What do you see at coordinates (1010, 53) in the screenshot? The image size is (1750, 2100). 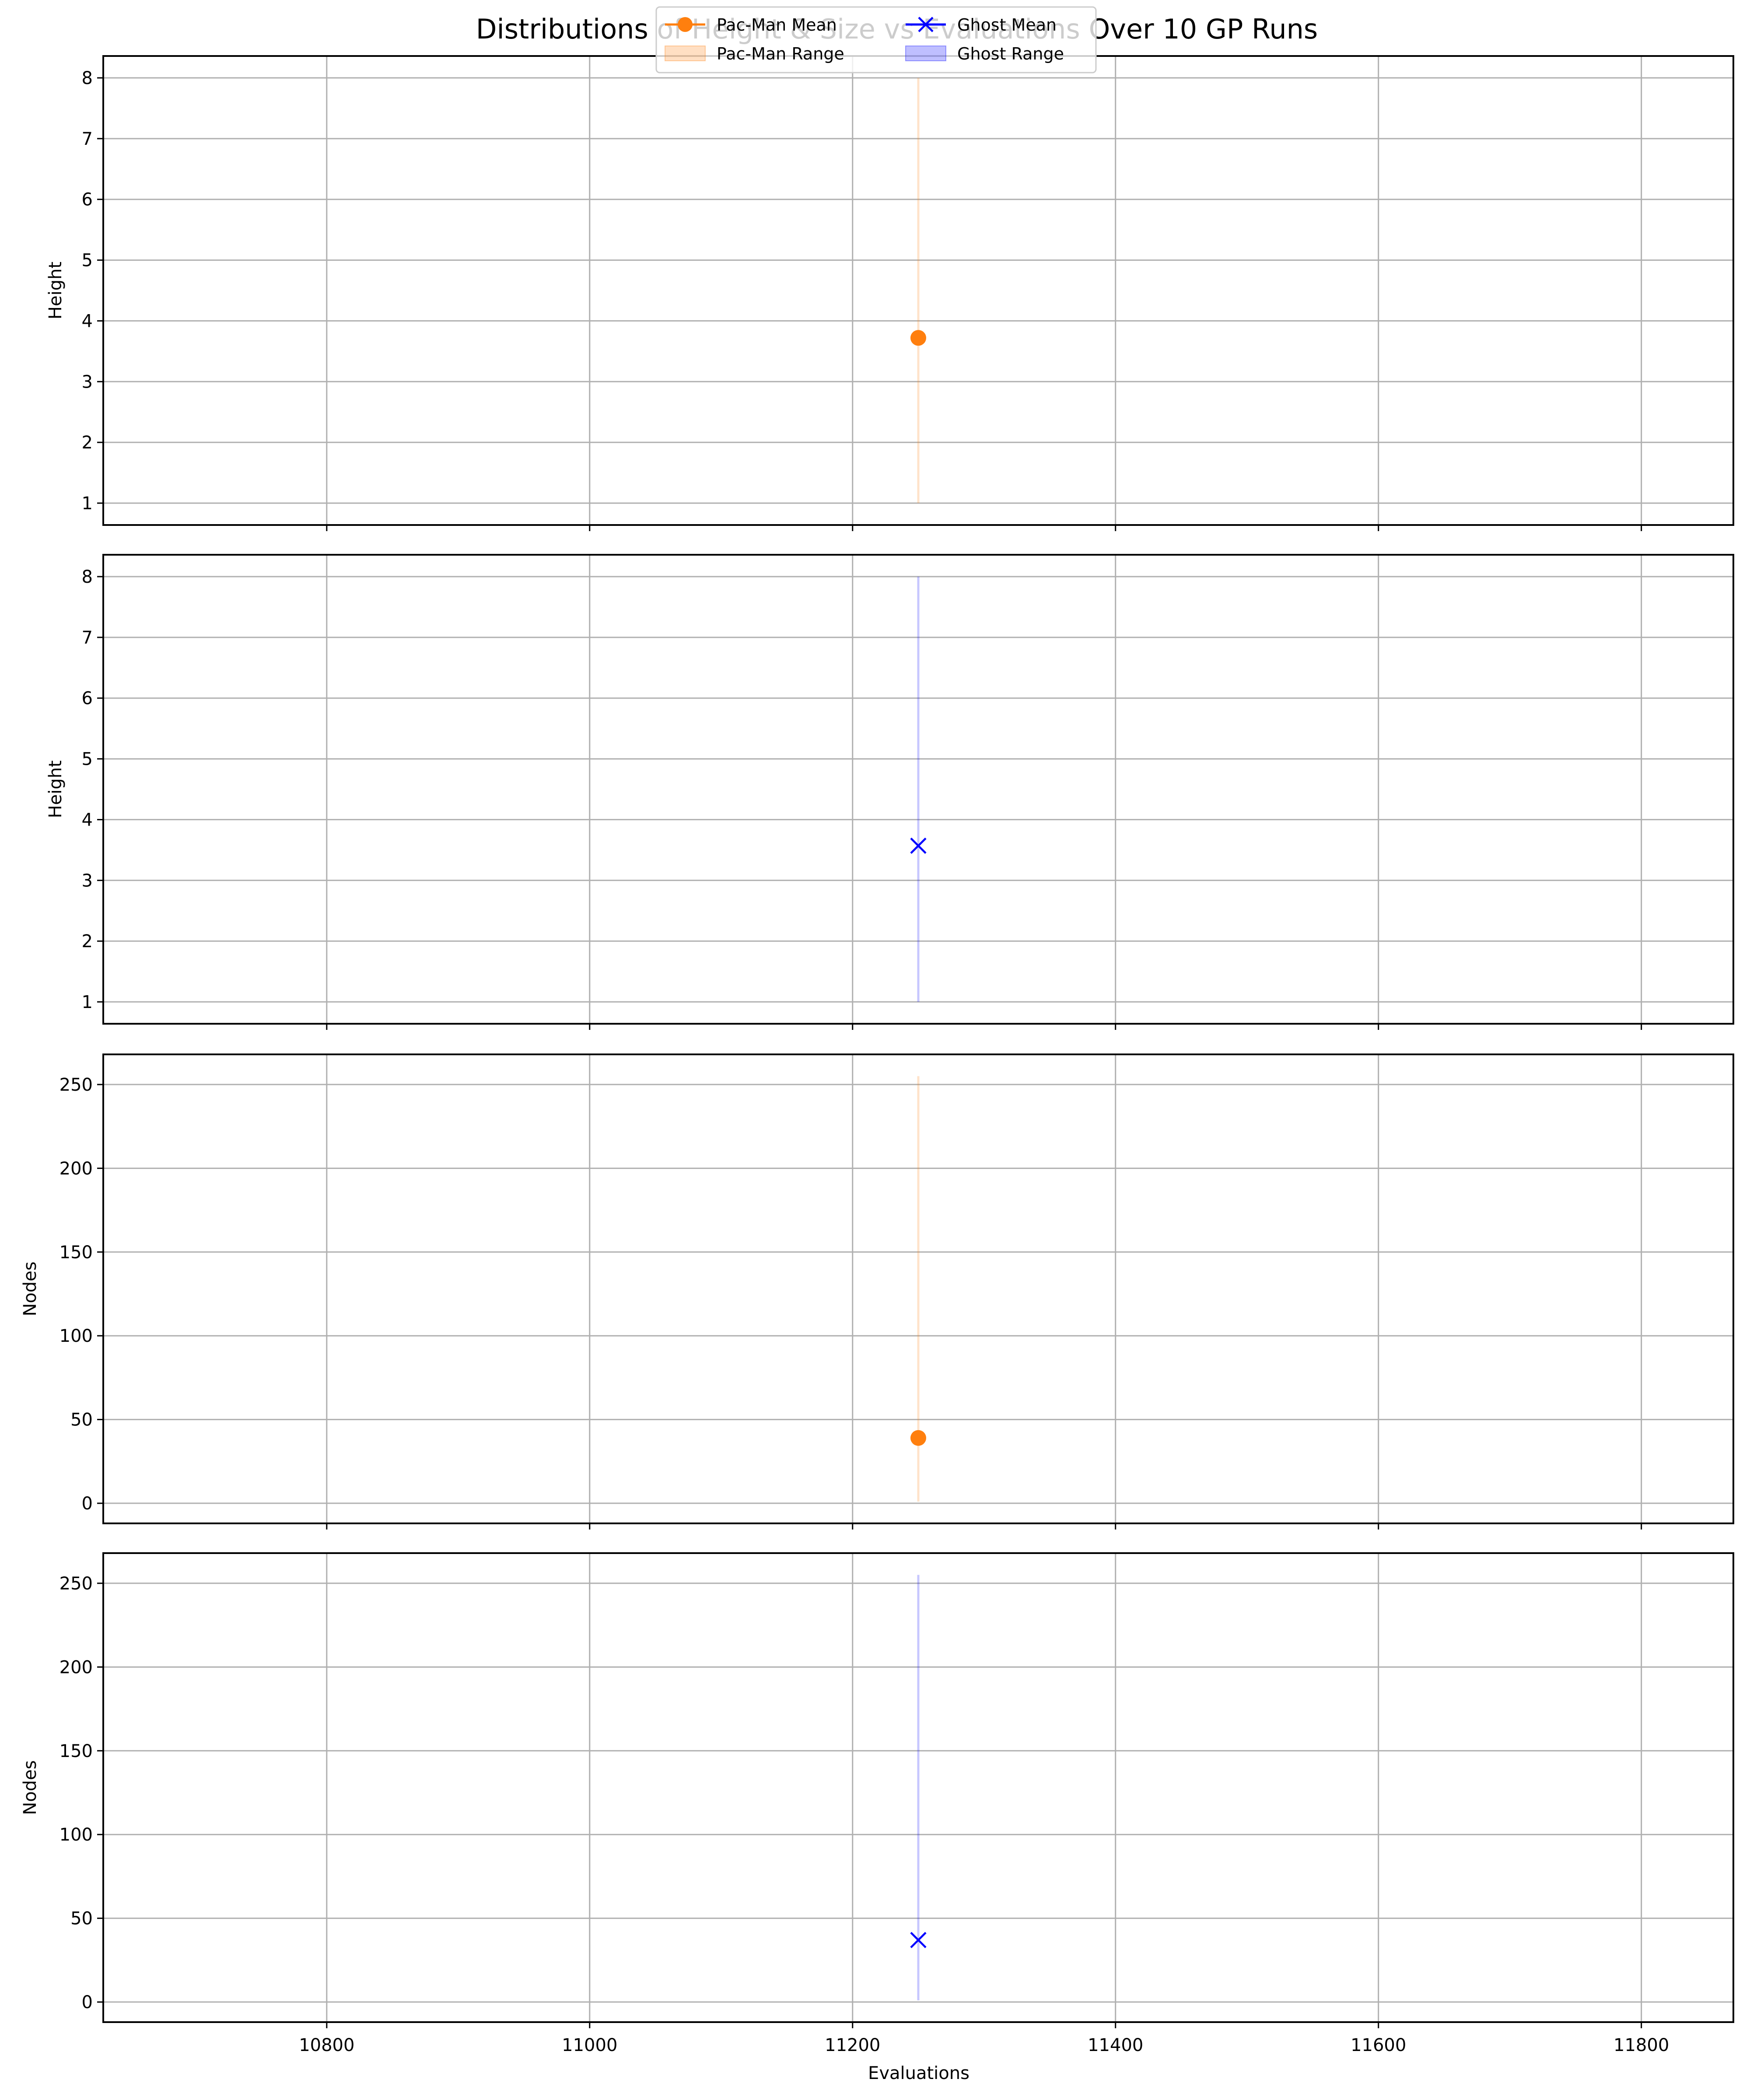 I see `legend-label: Ghost Range` at bounding box center [1010, 53].